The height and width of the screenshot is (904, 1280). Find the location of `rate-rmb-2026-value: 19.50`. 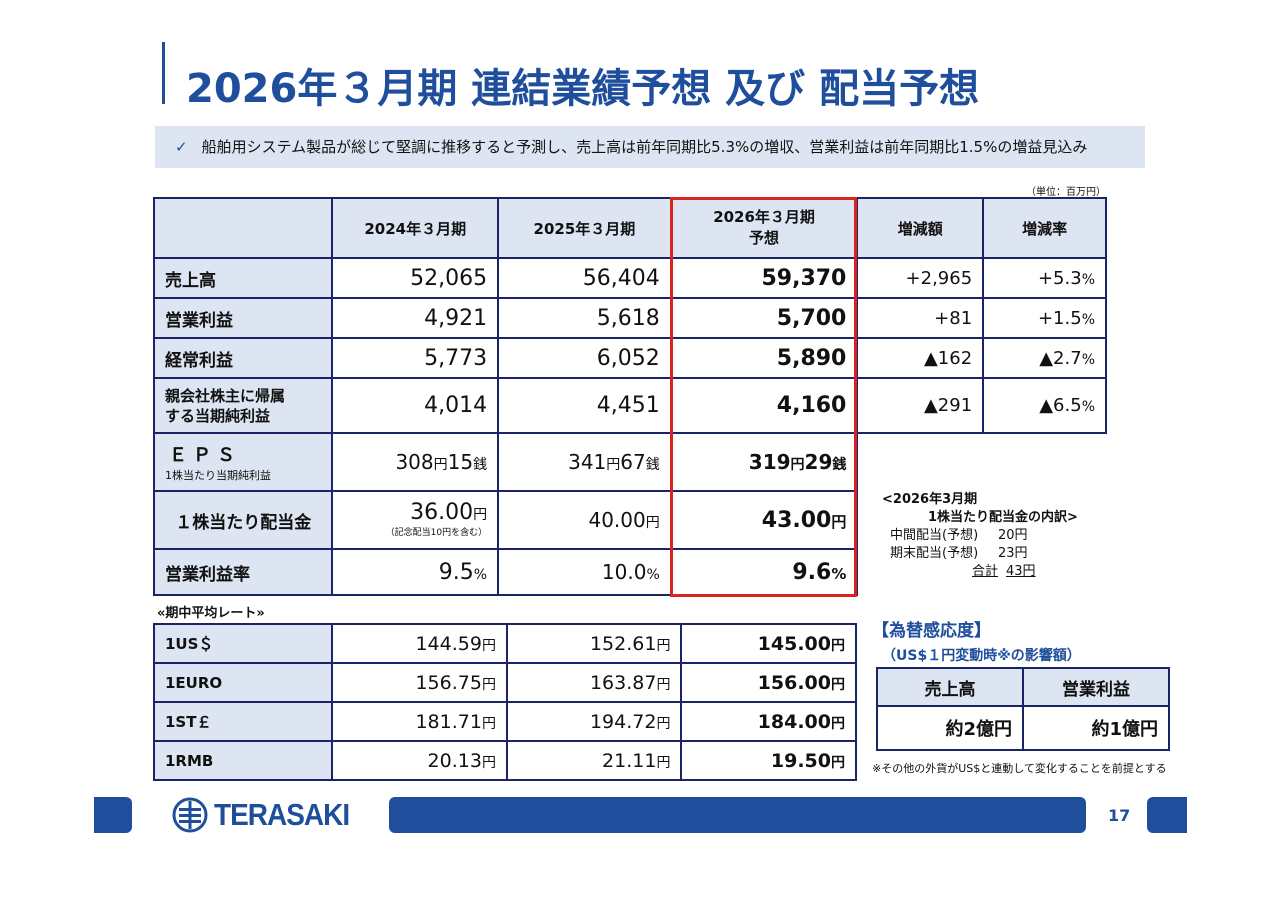

rate-rmb-2026-value: 19.50 is located at coordinates (800, 760).